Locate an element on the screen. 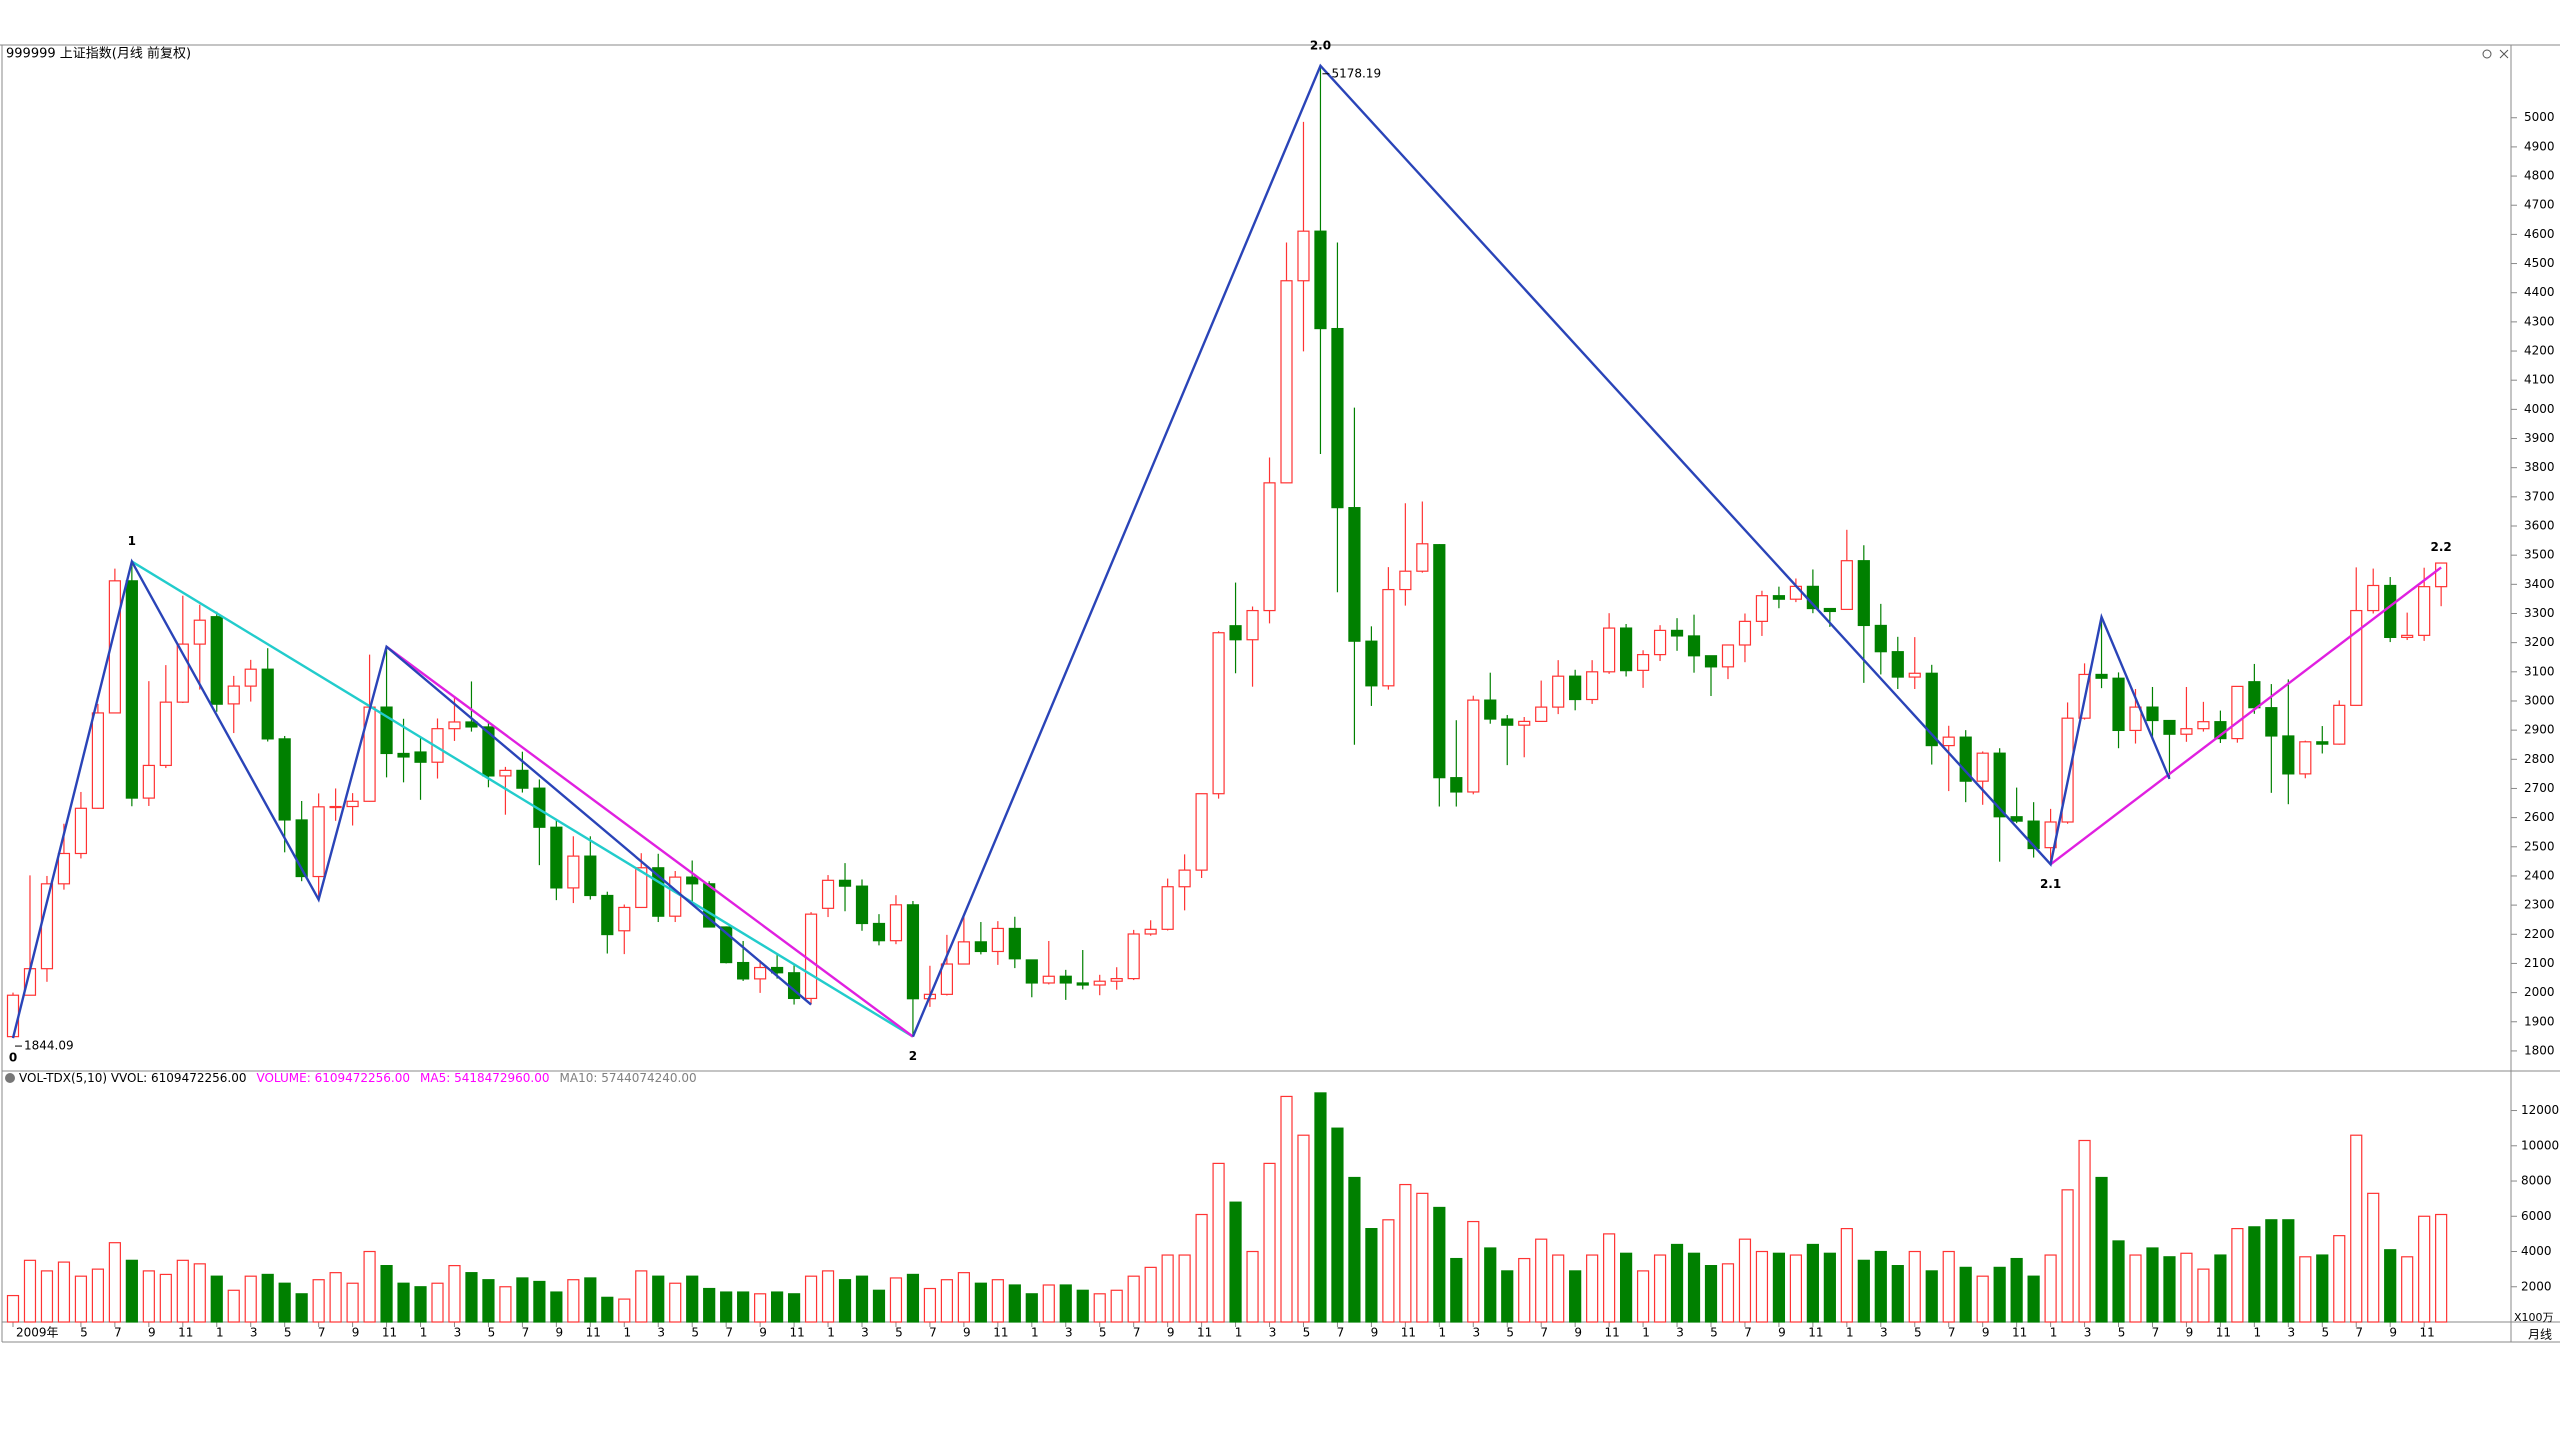 Image resolution: width=2560 pixels, height=1440 pixels. wave-line is located at coordinates (411, 798).